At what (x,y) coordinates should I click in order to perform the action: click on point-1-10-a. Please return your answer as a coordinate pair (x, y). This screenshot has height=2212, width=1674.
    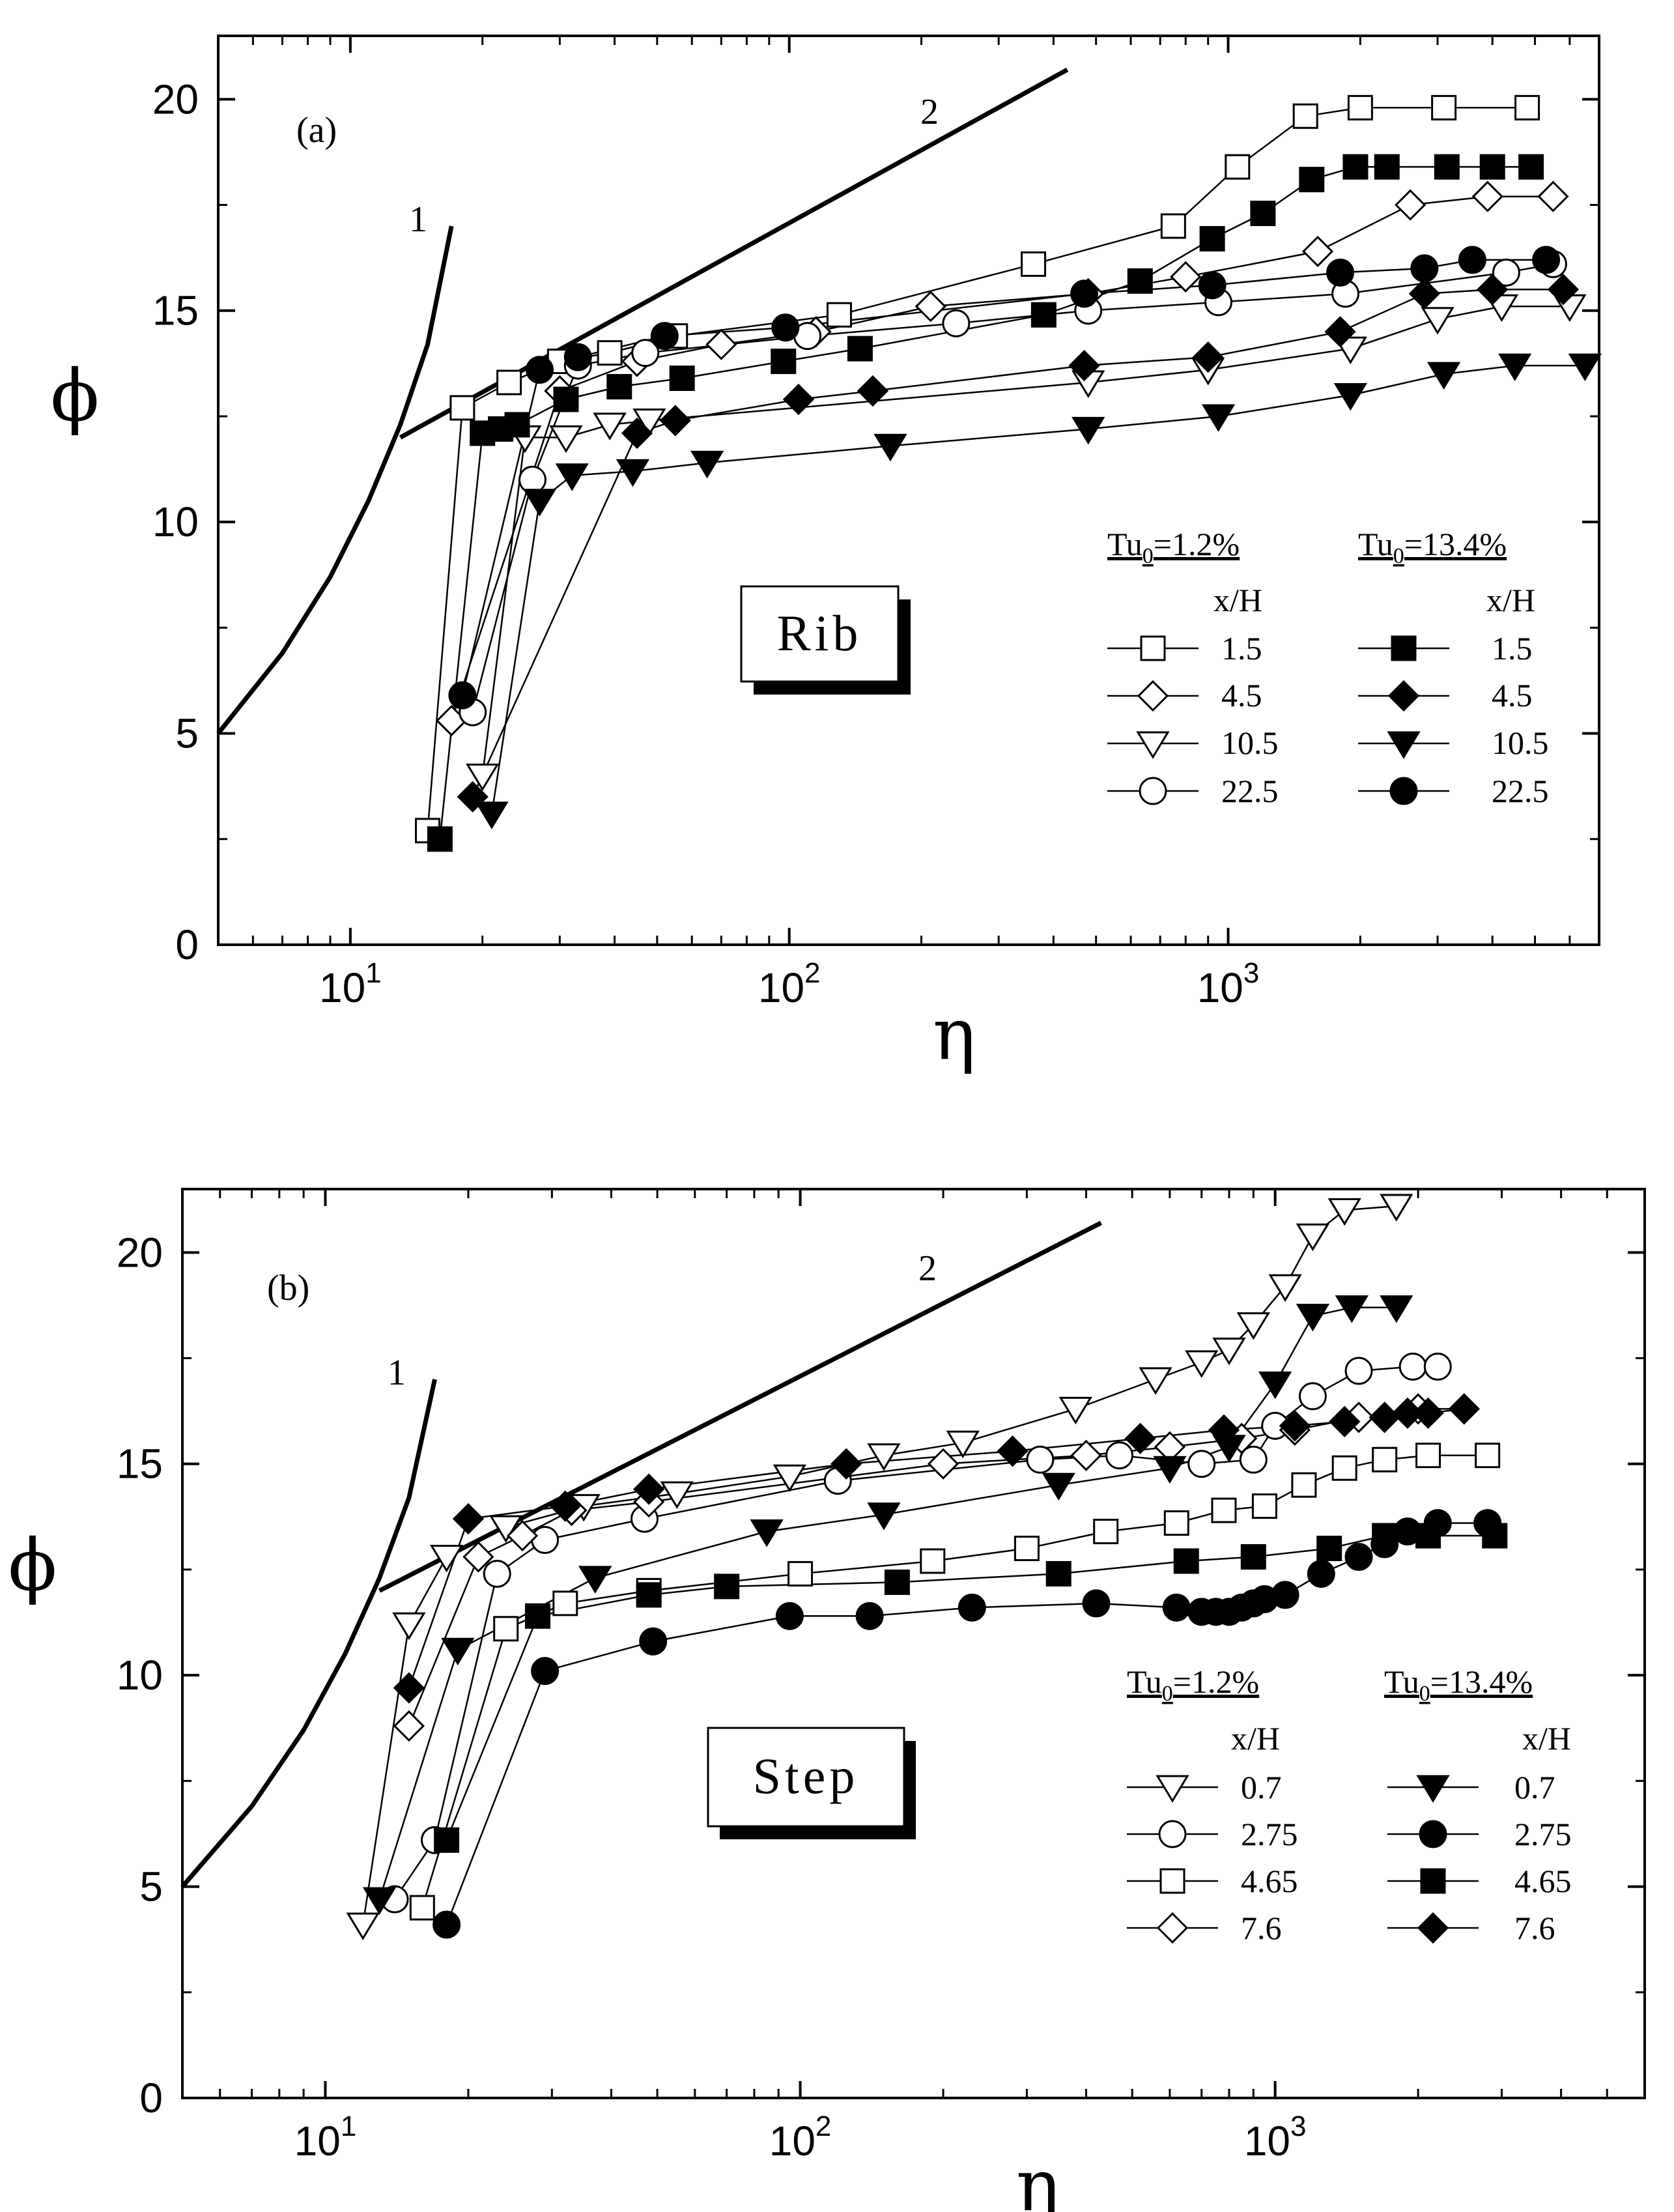
    Looking at the image, I should click on (1487, 196).